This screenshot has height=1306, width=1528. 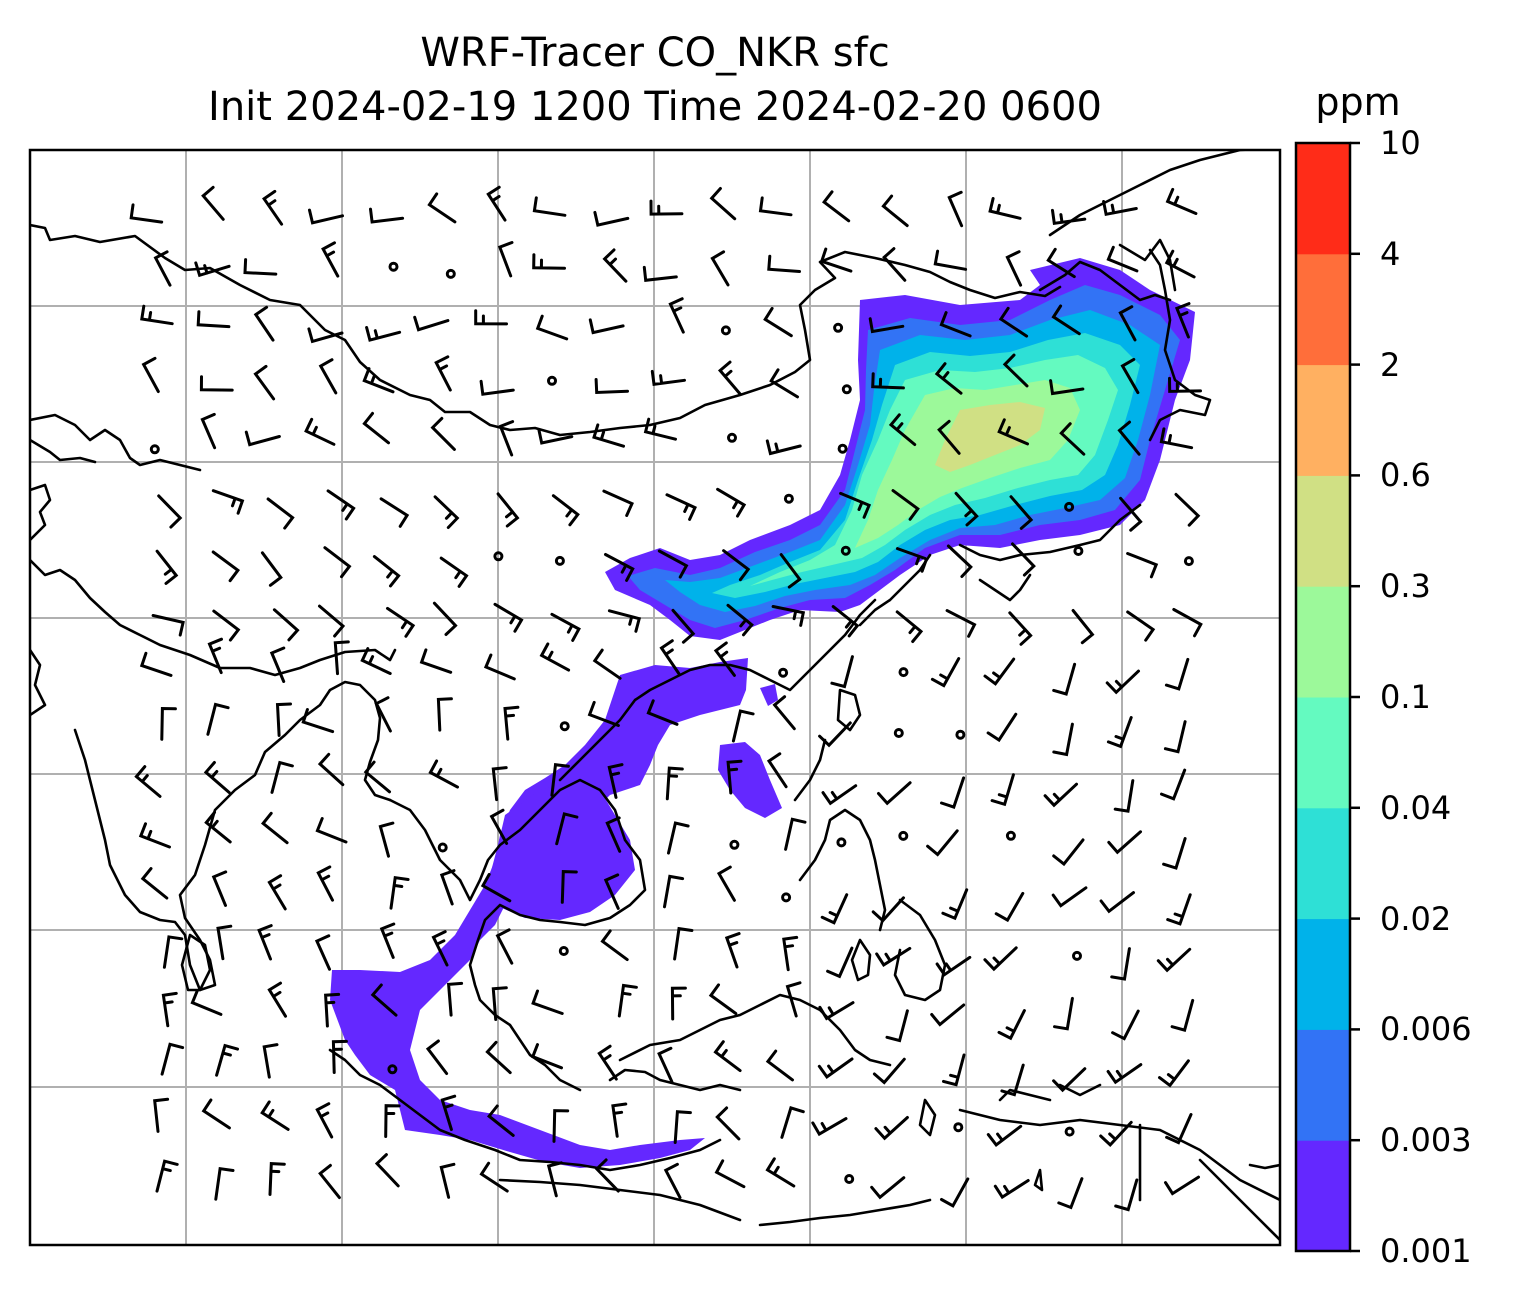 What do you see at coordinates (1390, 253) in the screenshot?
I see `colorbar-tick-label: 4` at bounding box center [1390, 253].